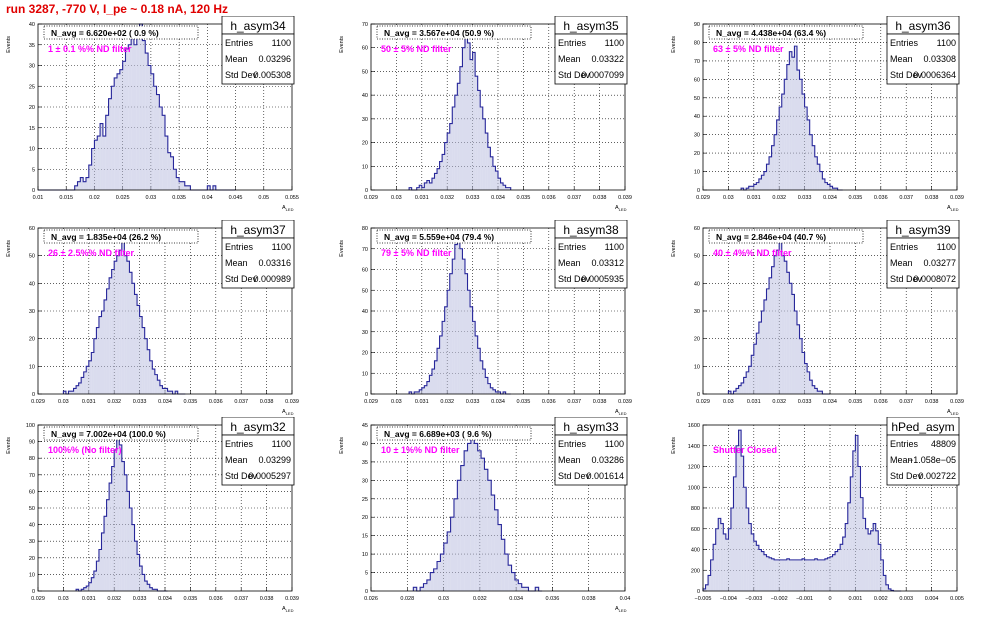 The width and height of the screenshot is (998, 625). Describe the element at coordinates (460, 114) in the screenshot. I see `histogram-line` at that location.